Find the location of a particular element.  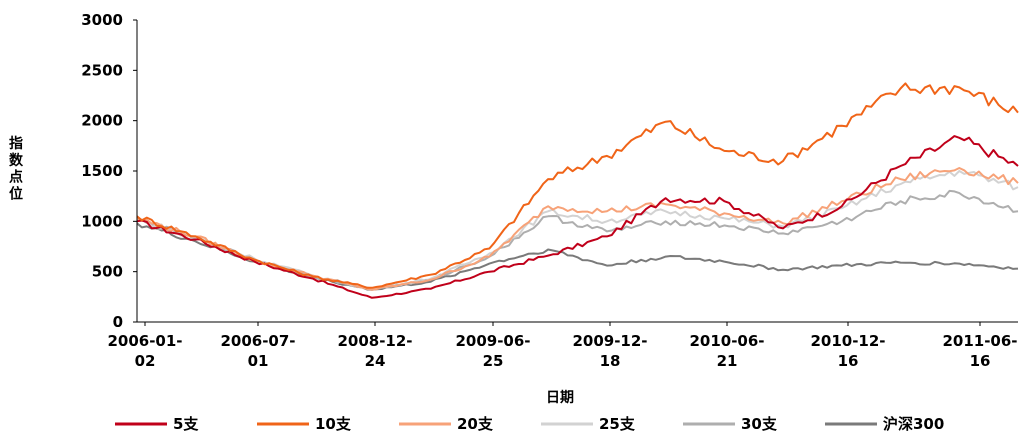

x-axis-title: 日期 is located at coordinates (560, 398).